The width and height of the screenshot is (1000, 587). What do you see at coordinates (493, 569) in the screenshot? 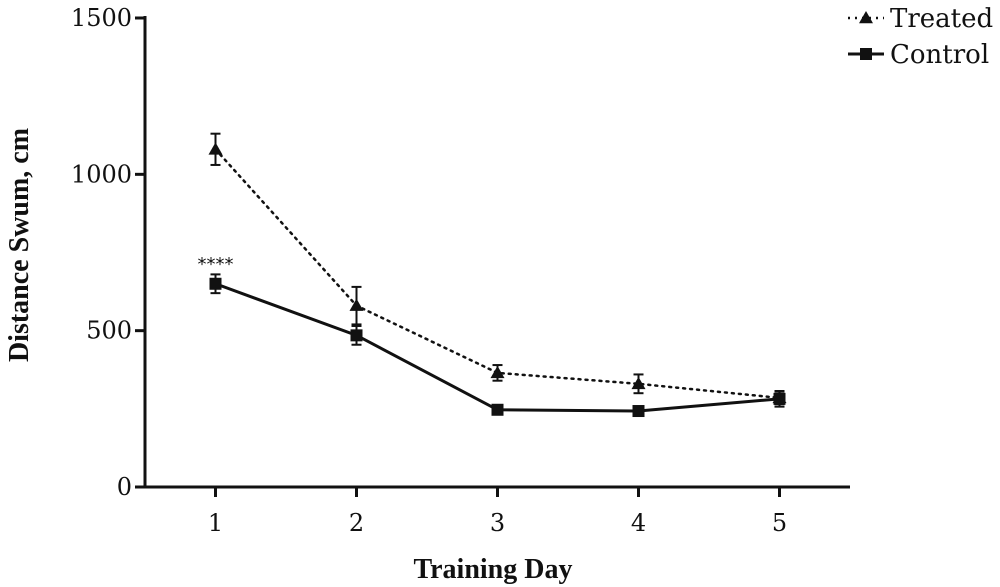
I see `x-axis-title: Training Day` at bounding box center [493, 569].